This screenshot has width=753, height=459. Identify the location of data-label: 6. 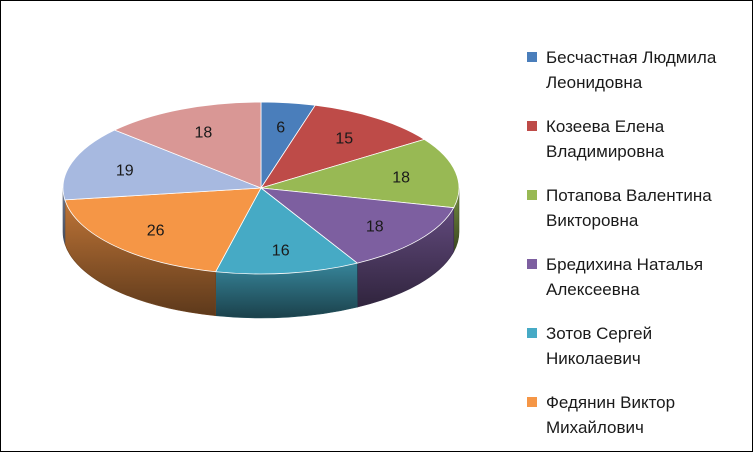
(280, 128).